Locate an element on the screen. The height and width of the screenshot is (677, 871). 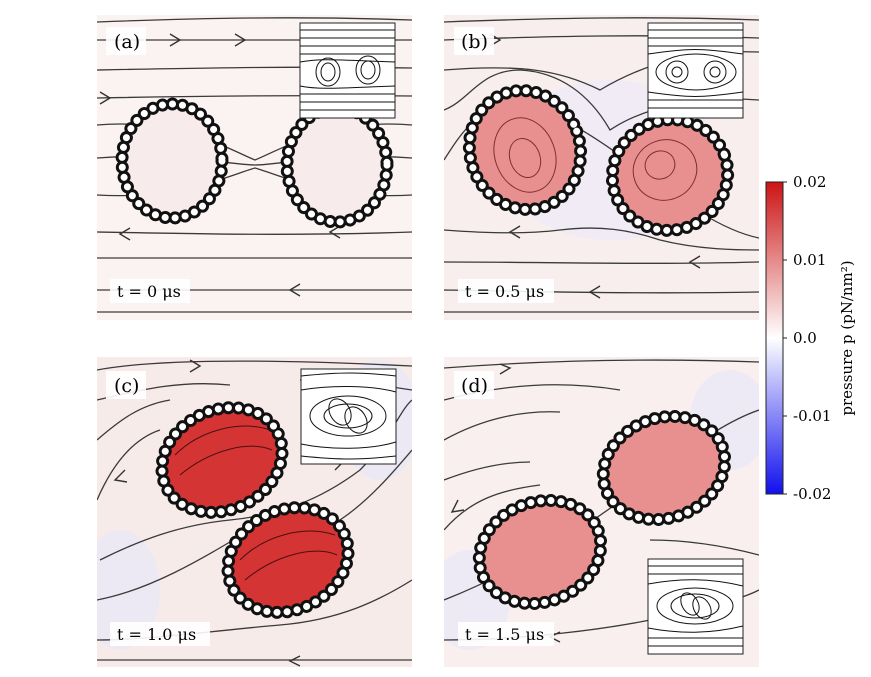
colorbar-tick-label: 0.01 is located at coordinates (809, 260).